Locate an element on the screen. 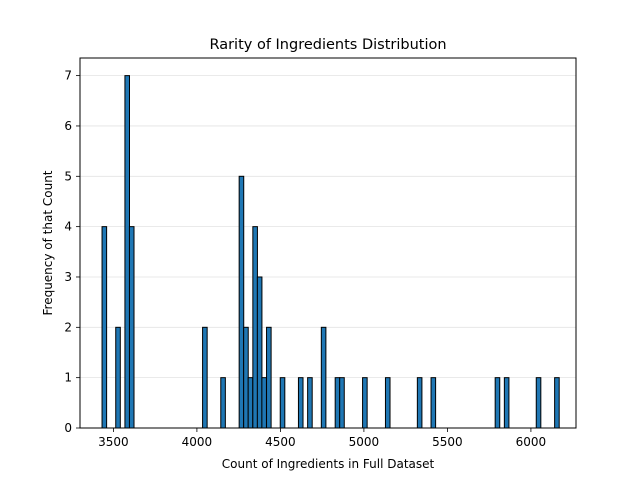 This screenshot has height=480, width=640. x-tick-label: 6000 is located at coordinates (531, 442).